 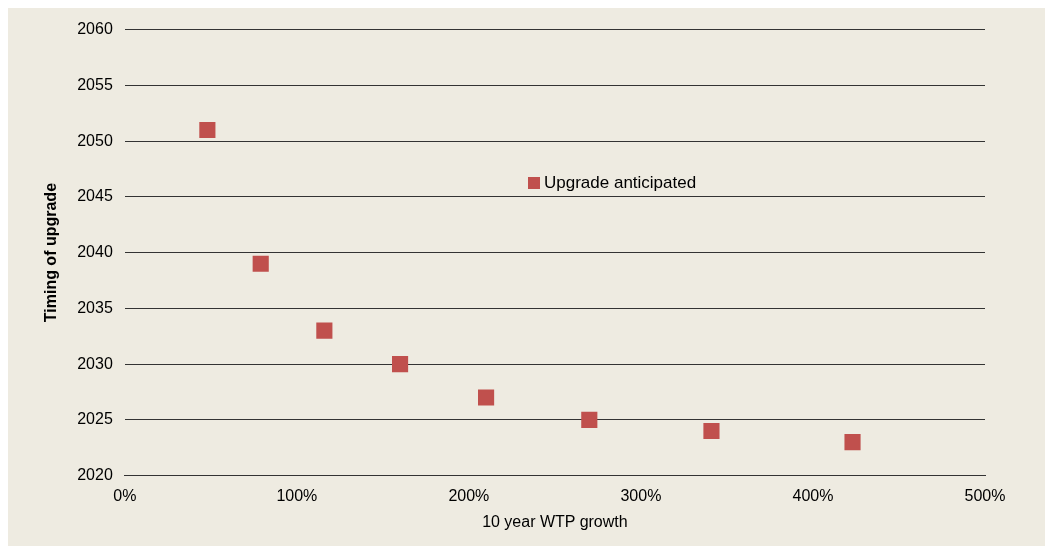 I want to click on y-tick-label: 2020, so click(x=95, y=475).